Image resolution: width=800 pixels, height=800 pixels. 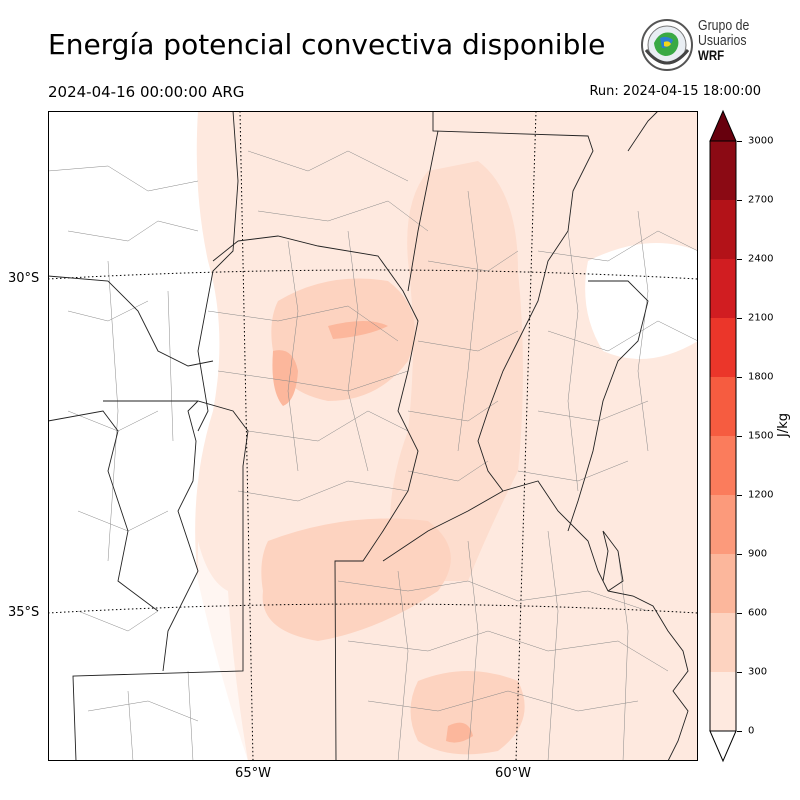 I want to click on colorbar-tick-label: 900, so click(x=758, y=554).